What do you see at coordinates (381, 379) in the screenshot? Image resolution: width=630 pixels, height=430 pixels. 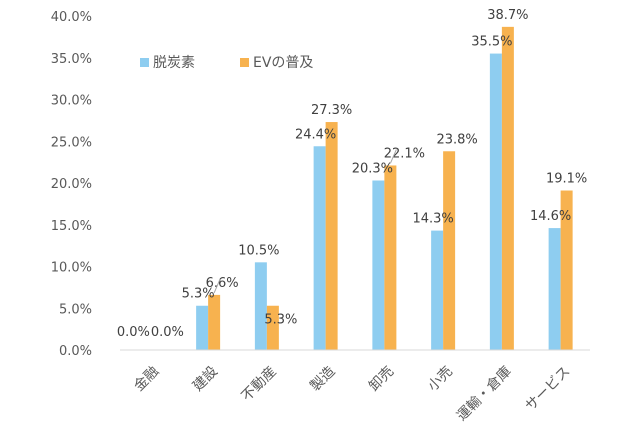 I see `category-label: 卸売` at bounding box center [381, 379].